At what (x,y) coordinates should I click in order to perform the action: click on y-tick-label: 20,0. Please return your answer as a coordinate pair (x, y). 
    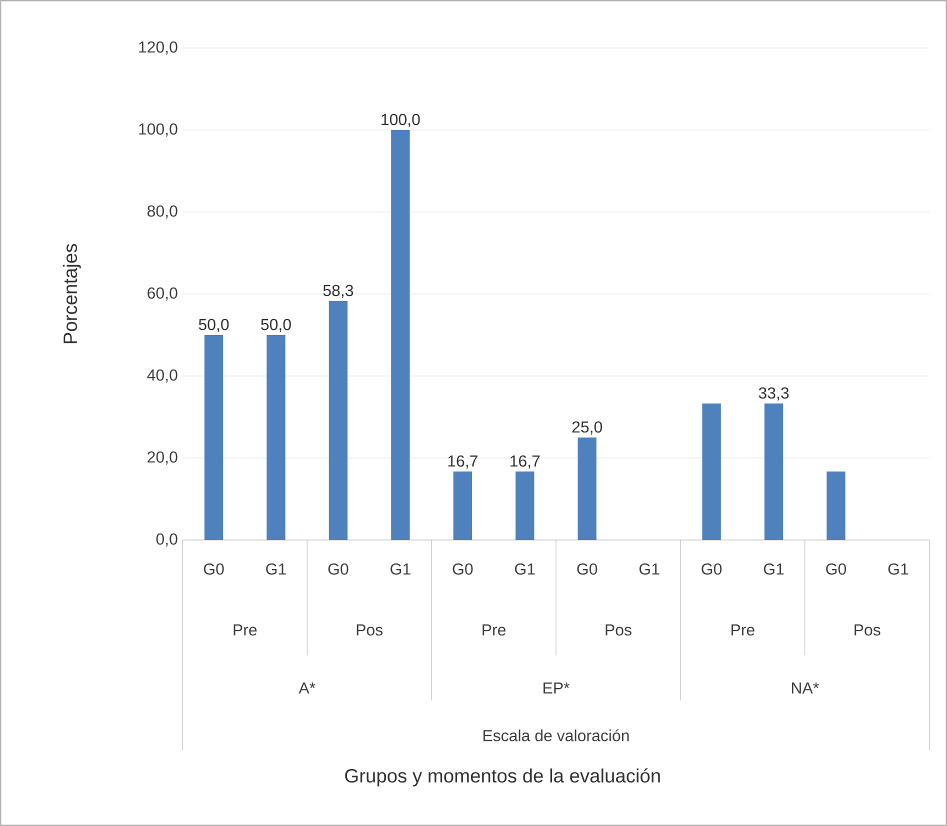
    Looking at the image, I should click on (163, 458).